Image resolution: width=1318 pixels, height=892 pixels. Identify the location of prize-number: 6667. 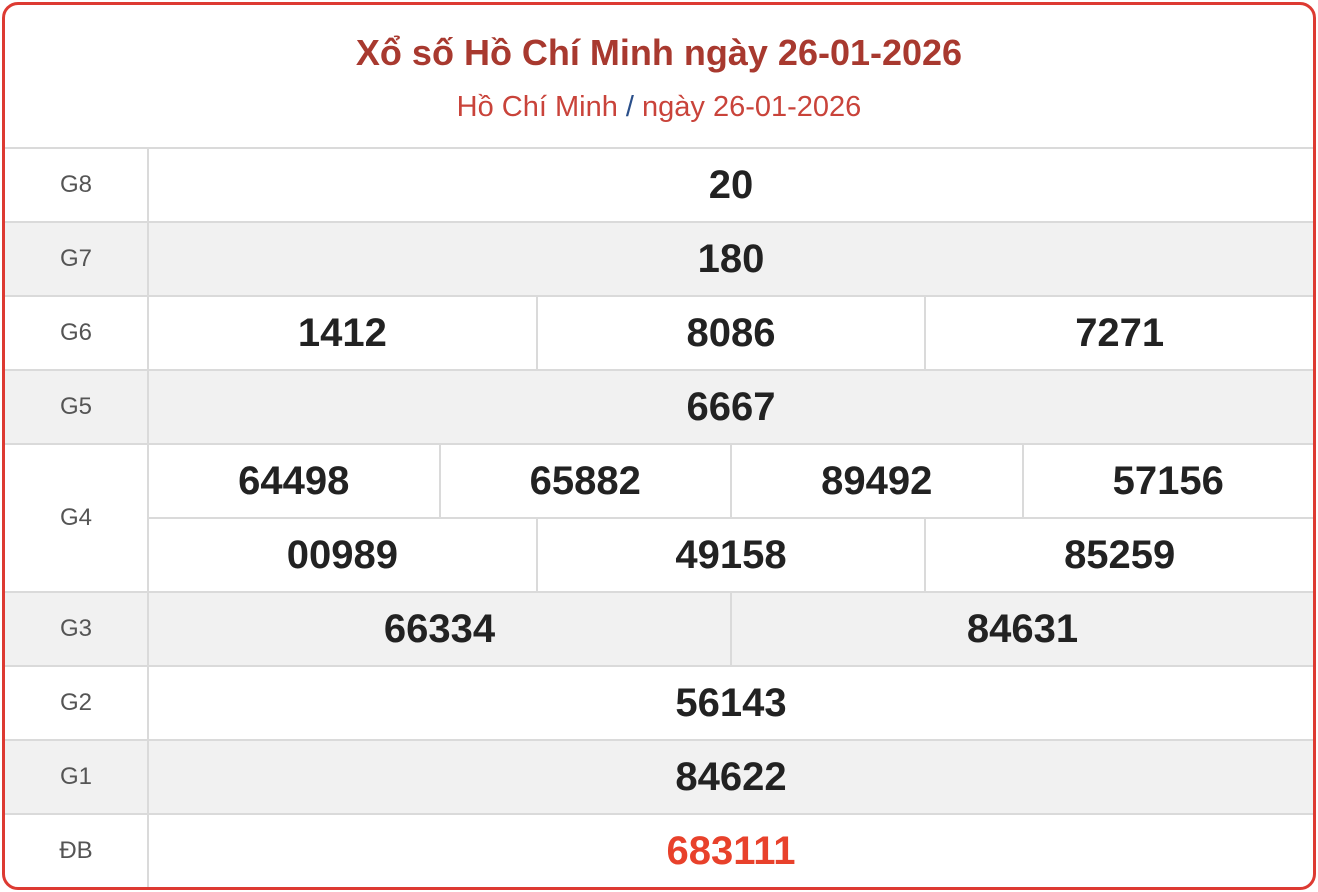
(731, 406).